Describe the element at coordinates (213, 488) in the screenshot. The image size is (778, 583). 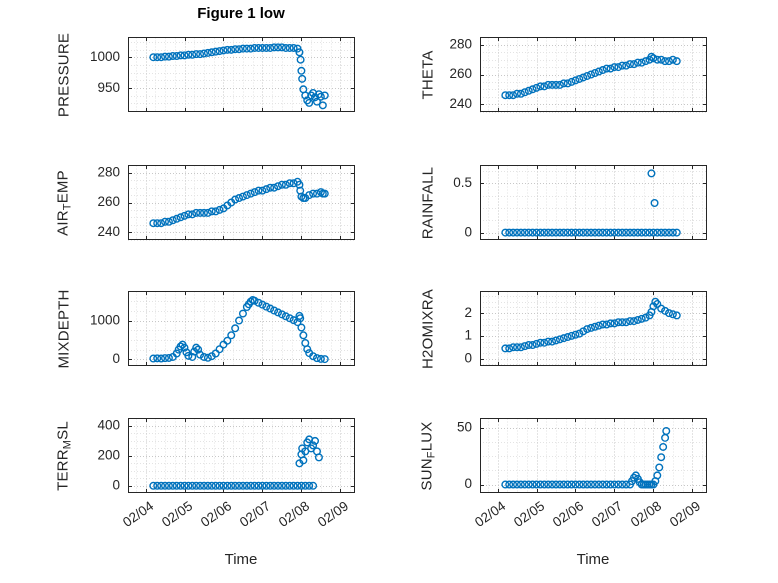
I see `subplot-terrmsl` at that location.